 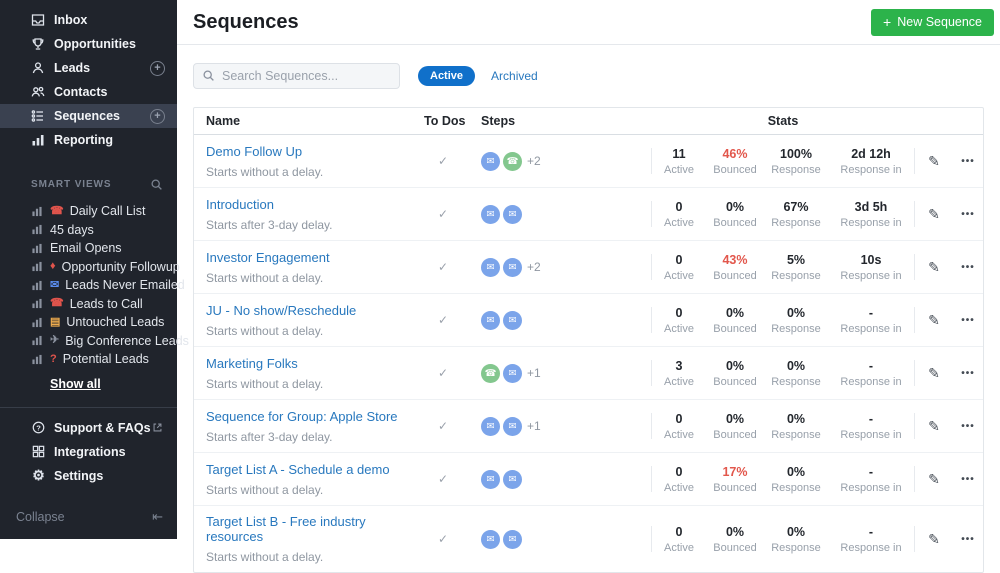 What do you see at coordinates (735, 479) in the screenshot?
I see `stat-bounced: 17% Bounced` at bounding box center [735, 479].